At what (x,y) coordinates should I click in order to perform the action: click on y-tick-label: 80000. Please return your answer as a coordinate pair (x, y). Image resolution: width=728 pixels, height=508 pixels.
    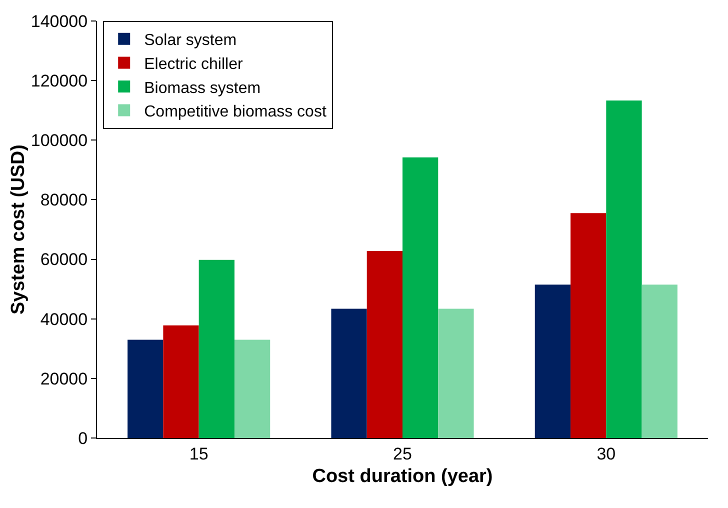
    Looking at the image, I should click on (64, 200).